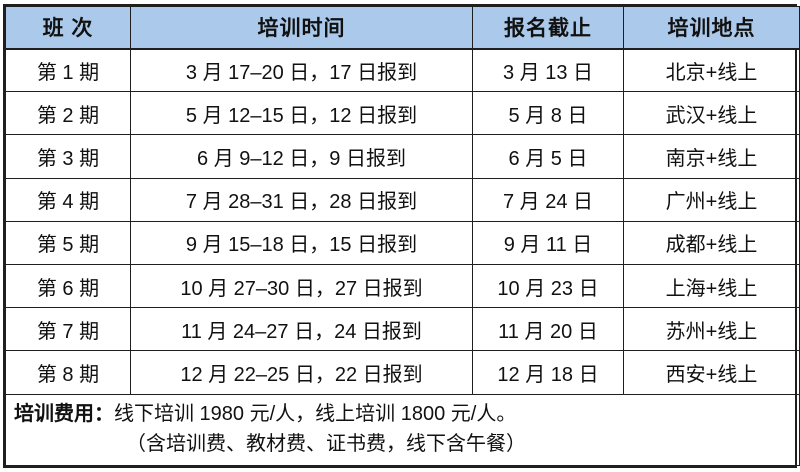 The height and width of the screenshot is (472, 800). I want to click on header-time: 培训时间, so click(301, 28).